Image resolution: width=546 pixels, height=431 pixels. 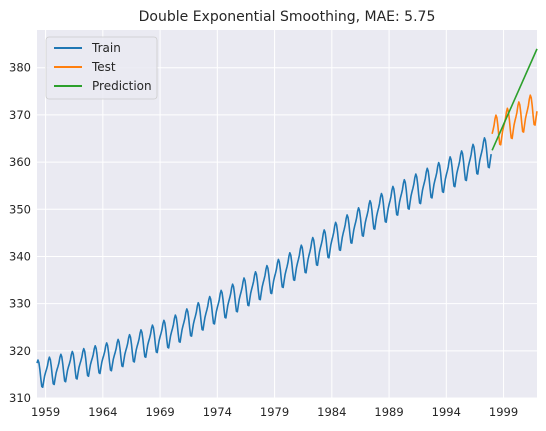 What do you see at coordinates (20, 256) in the screenshot?
I see `y-tick-label: 340` at bounding box center [20, 256].